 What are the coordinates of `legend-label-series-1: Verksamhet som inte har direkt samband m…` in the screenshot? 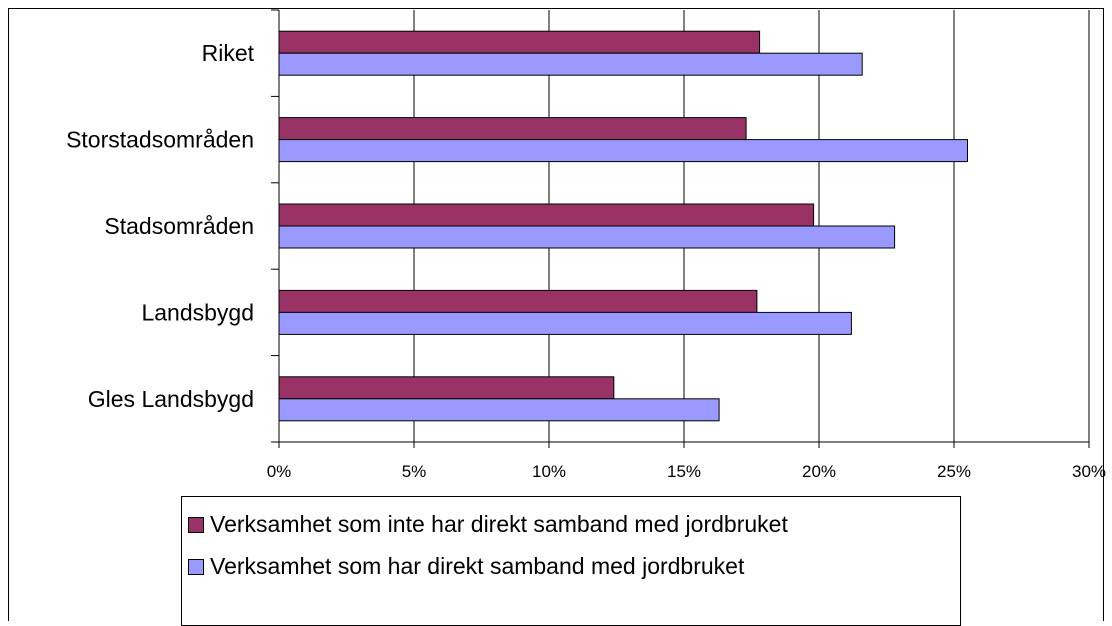 It's located at (499, 524).